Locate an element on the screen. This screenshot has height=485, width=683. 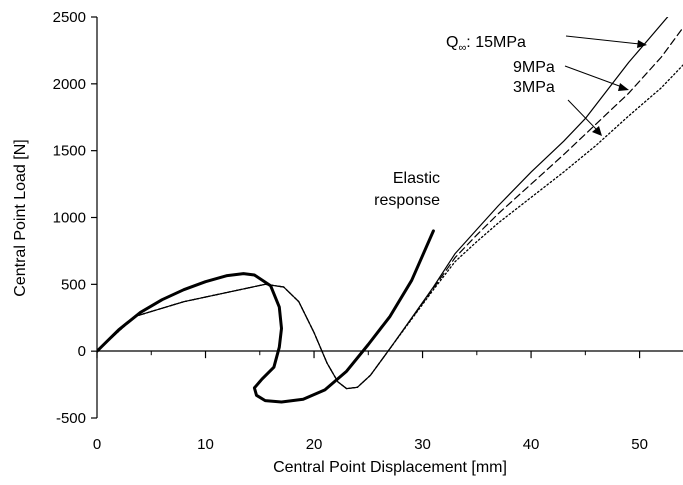
y-tick-label: 2000 is located at coordinates (69, 84).